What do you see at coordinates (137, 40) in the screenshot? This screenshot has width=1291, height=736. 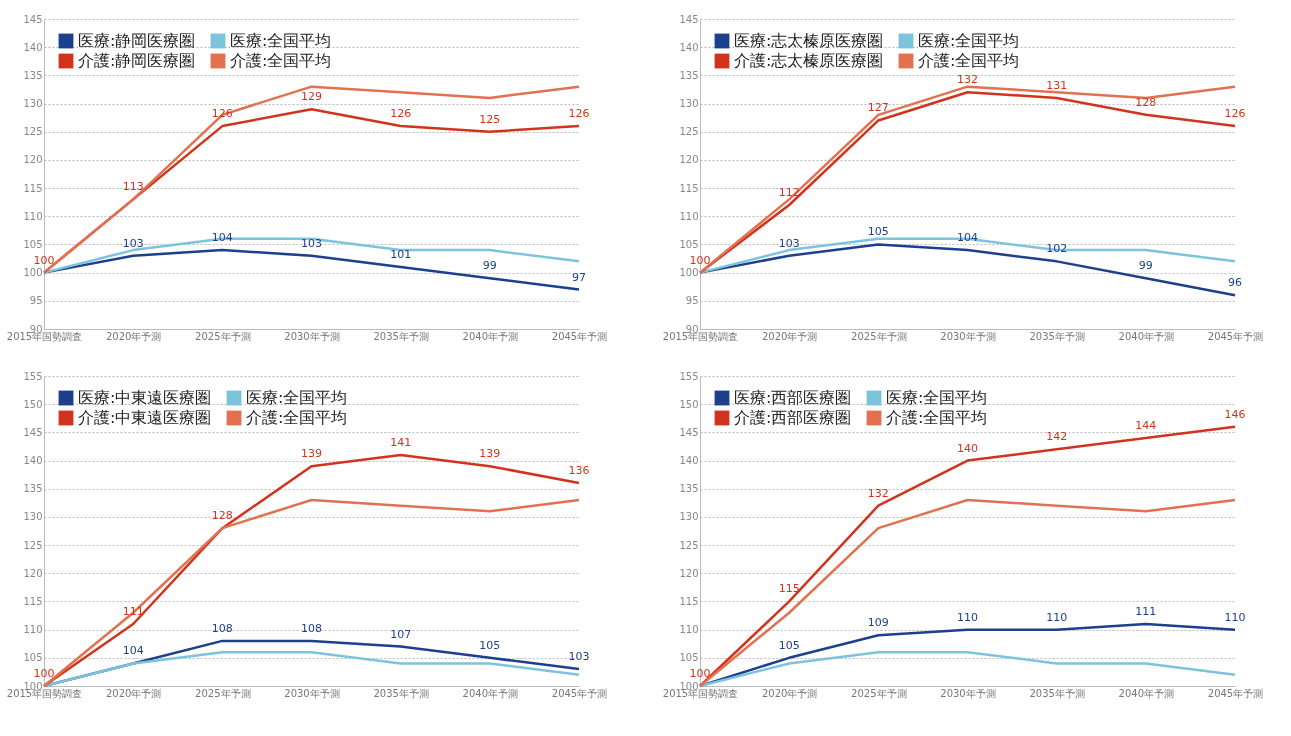 I see `legend-label: 医療:静岡医療圏` at bounding box center [137, 40].